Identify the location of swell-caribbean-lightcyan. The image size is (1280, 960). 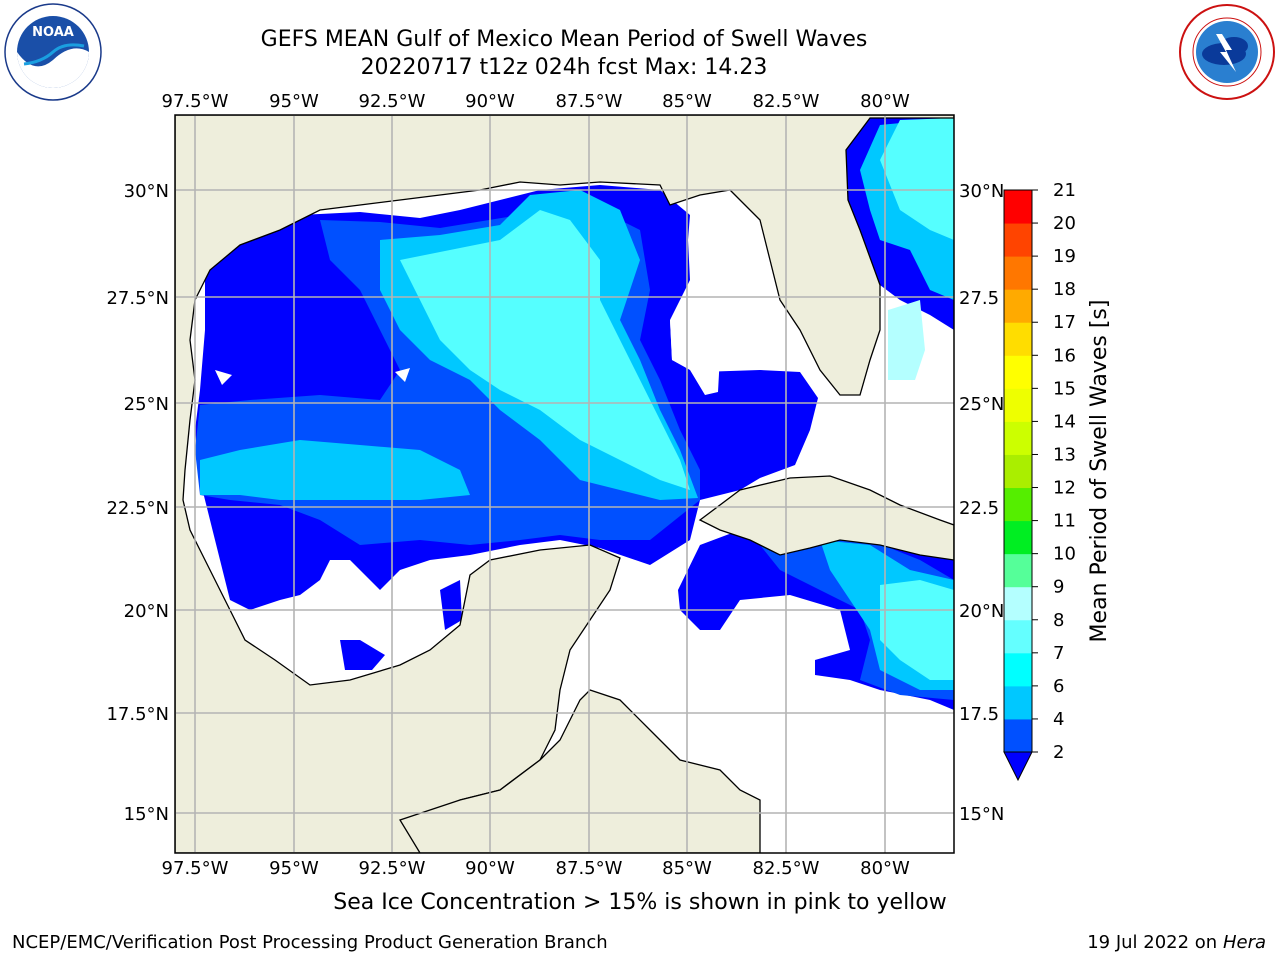
(917, 630).